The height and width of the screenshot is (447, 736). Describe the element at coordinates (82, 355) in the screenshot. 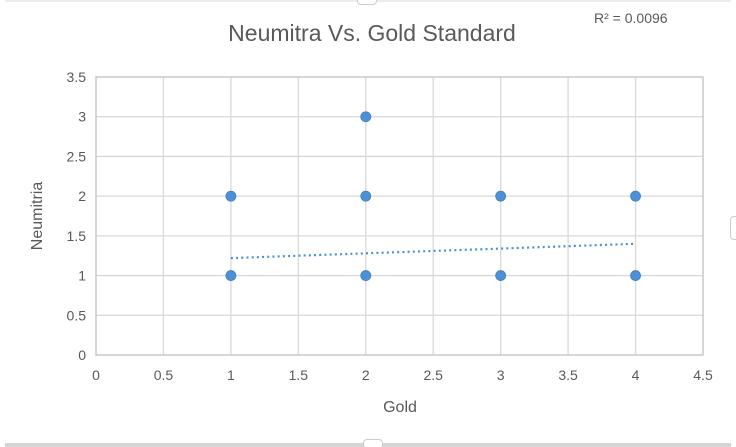

I see `y-tick-label: 0` at that location.